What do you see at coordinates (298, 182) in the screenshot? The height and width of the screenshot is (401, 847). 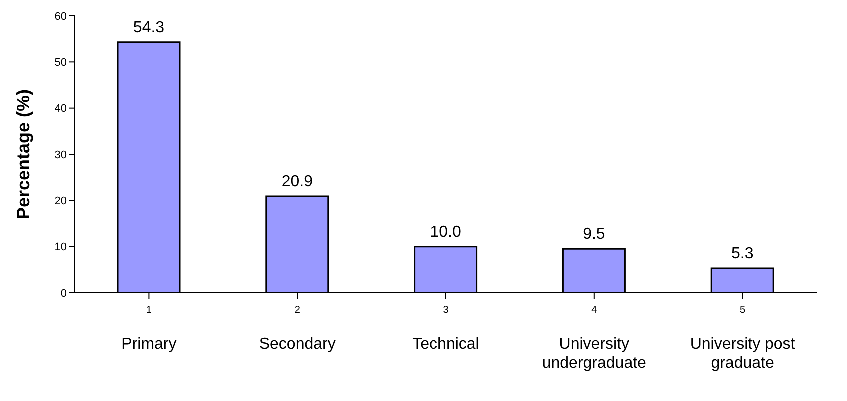 I see `data-label: 20.9` at bounding box center [298, 182].